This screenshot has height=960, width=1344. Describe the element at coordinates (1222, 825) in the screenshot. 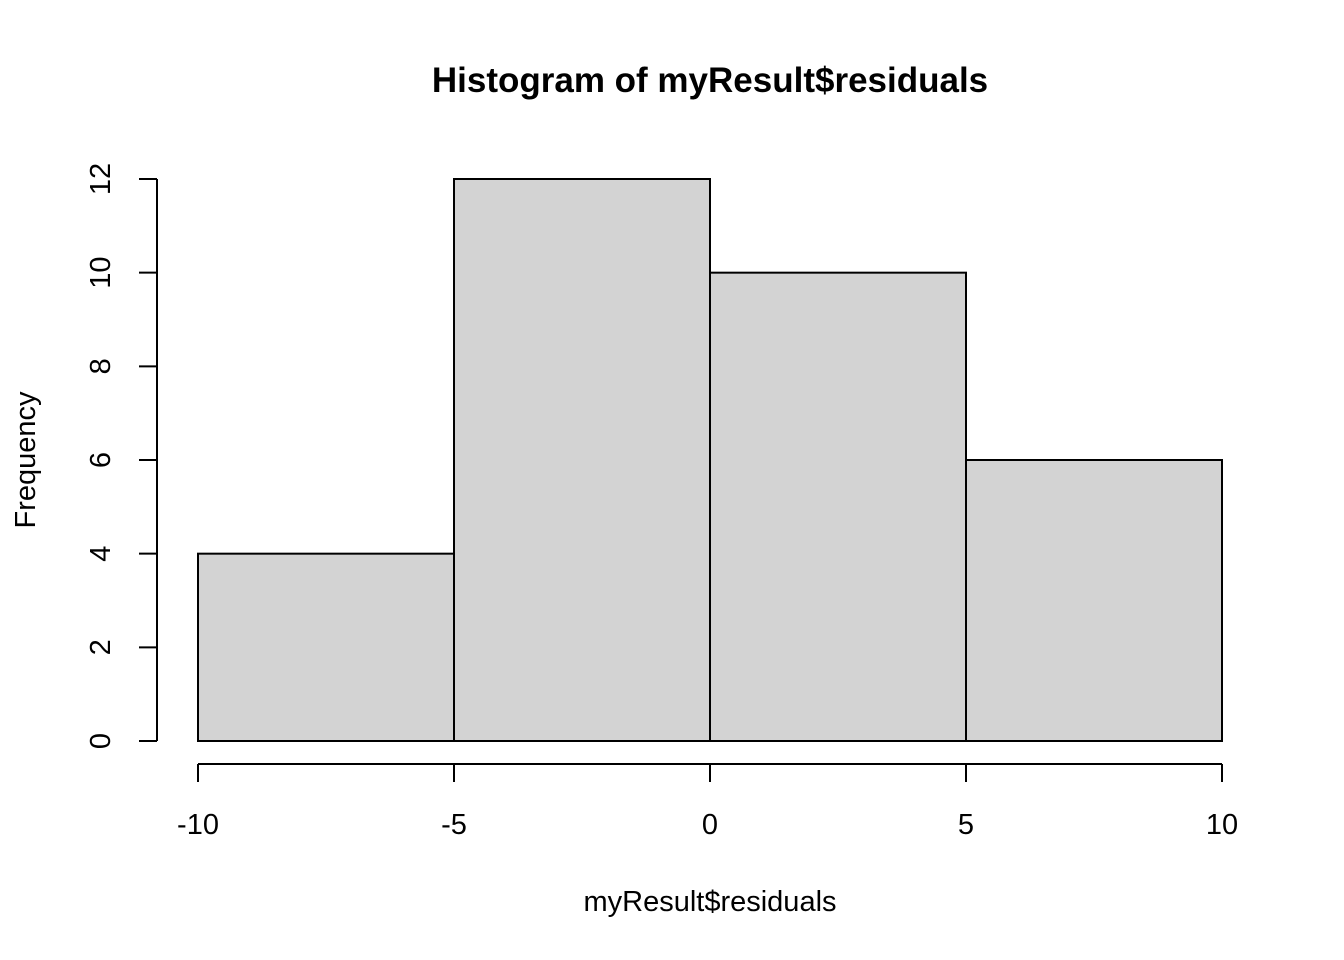

I see `x-tick-label: 10` at that location.